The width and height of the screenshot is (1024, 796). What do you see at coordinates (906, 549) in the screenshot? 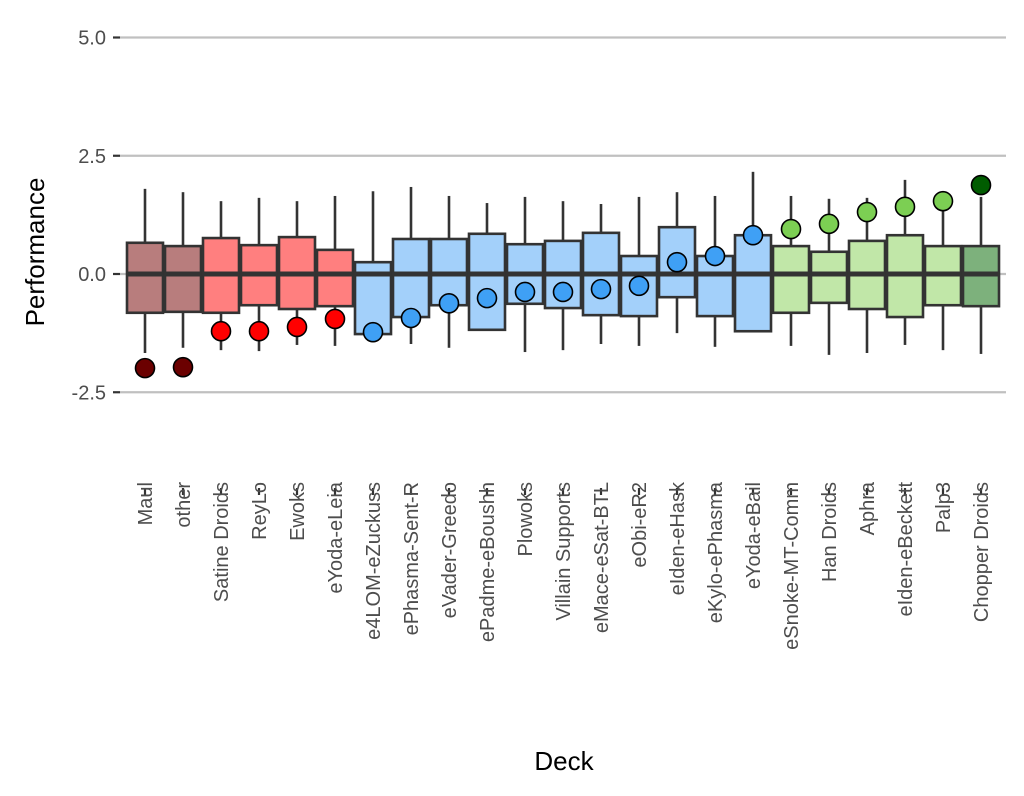
I see `x-tick-label: eIden-eBeckett` at bounding box center [906, 549].